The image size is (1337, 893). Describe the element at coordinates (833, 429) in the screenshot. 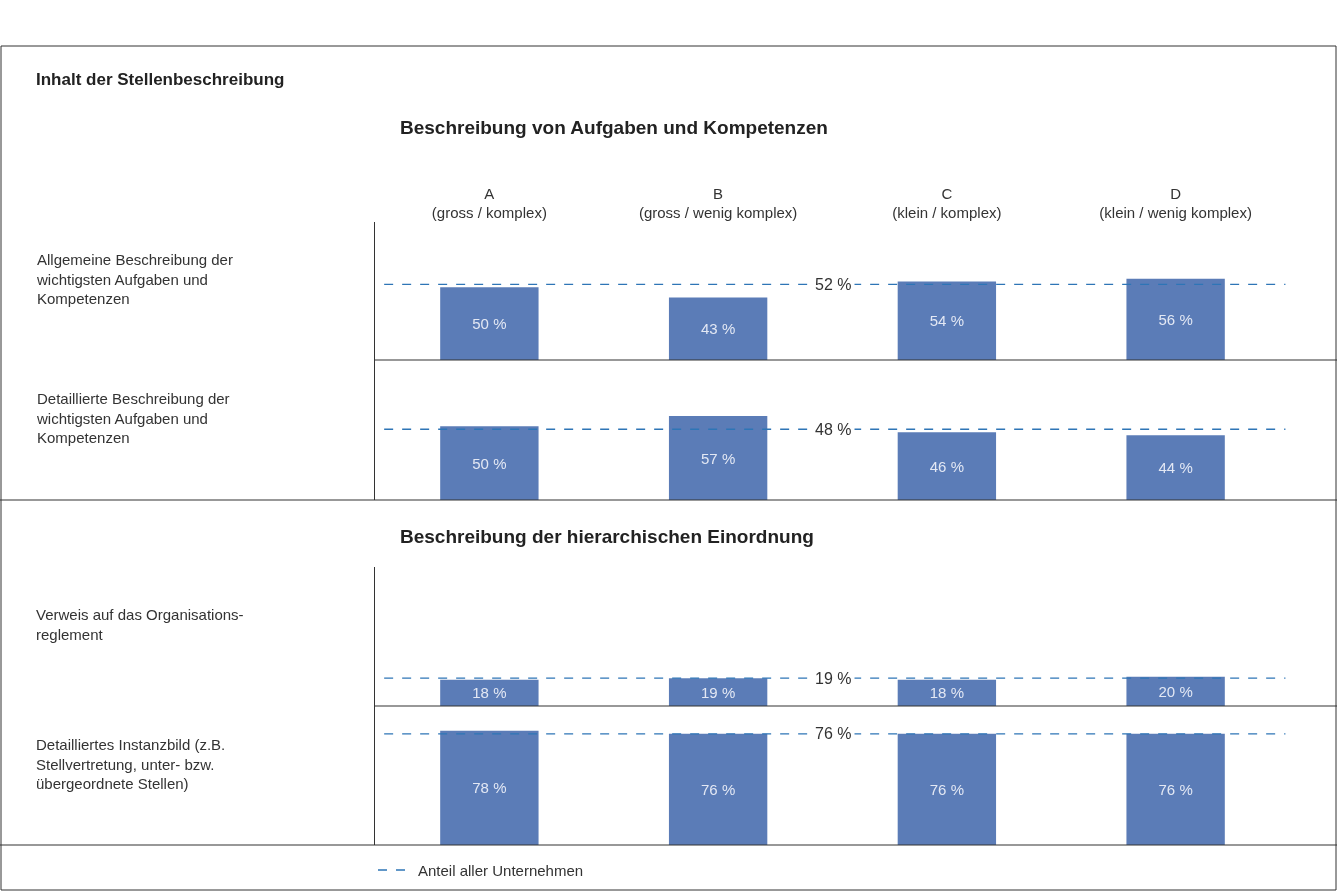

I see `ref-line-label: 48 %` at that location.